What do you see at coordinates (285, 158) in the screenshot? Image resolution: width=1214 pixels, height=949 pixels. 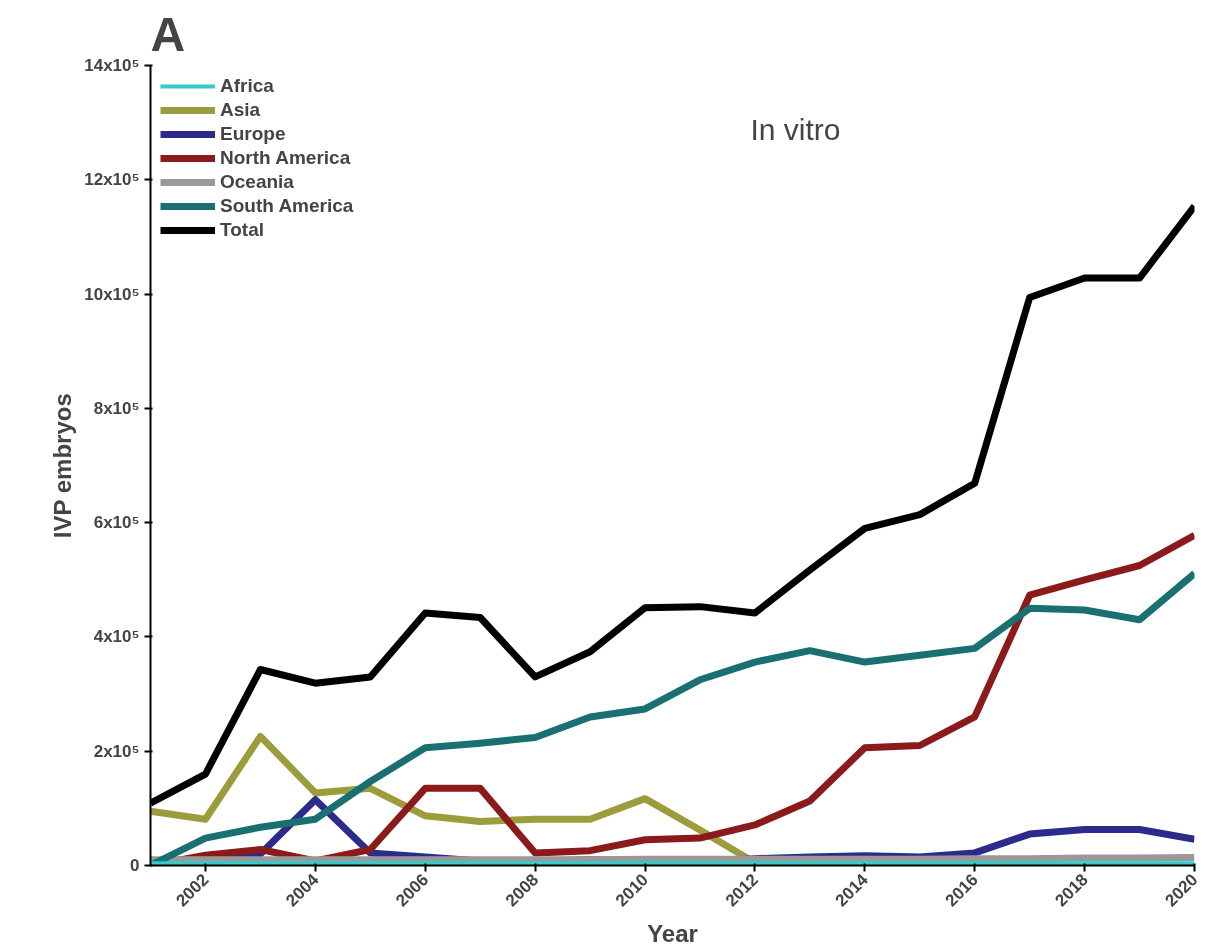 I see `legend-label: North America` at bounding box center [285, 158].